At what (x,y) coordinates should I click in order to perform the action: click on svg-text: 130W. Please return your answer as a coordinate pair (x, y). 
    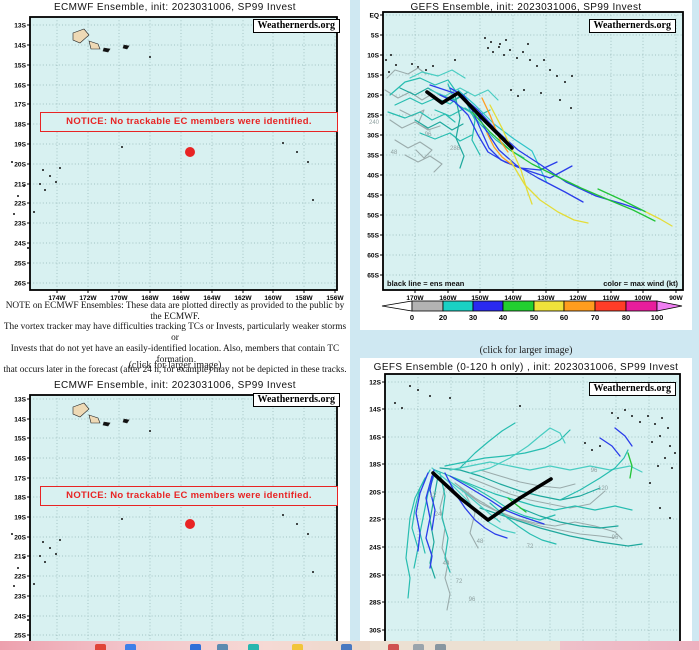
    Looking at the image, I should click on (546, 298).